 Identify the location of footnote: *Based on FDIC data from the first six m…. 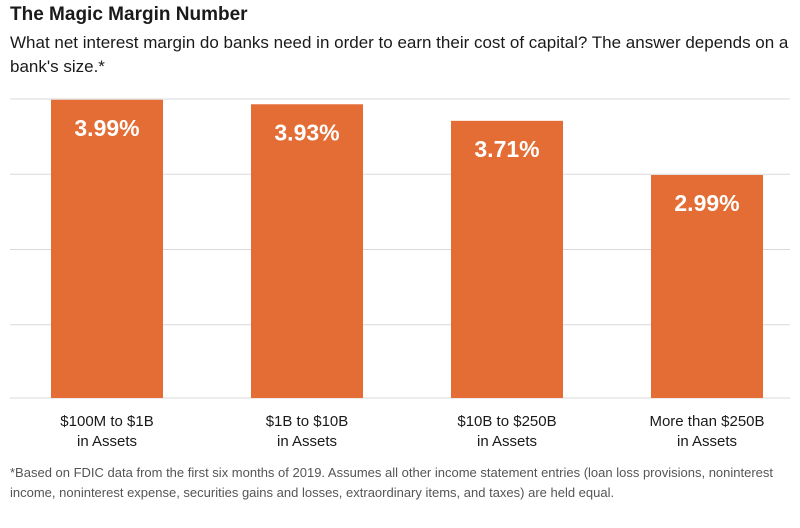
(392, 482).